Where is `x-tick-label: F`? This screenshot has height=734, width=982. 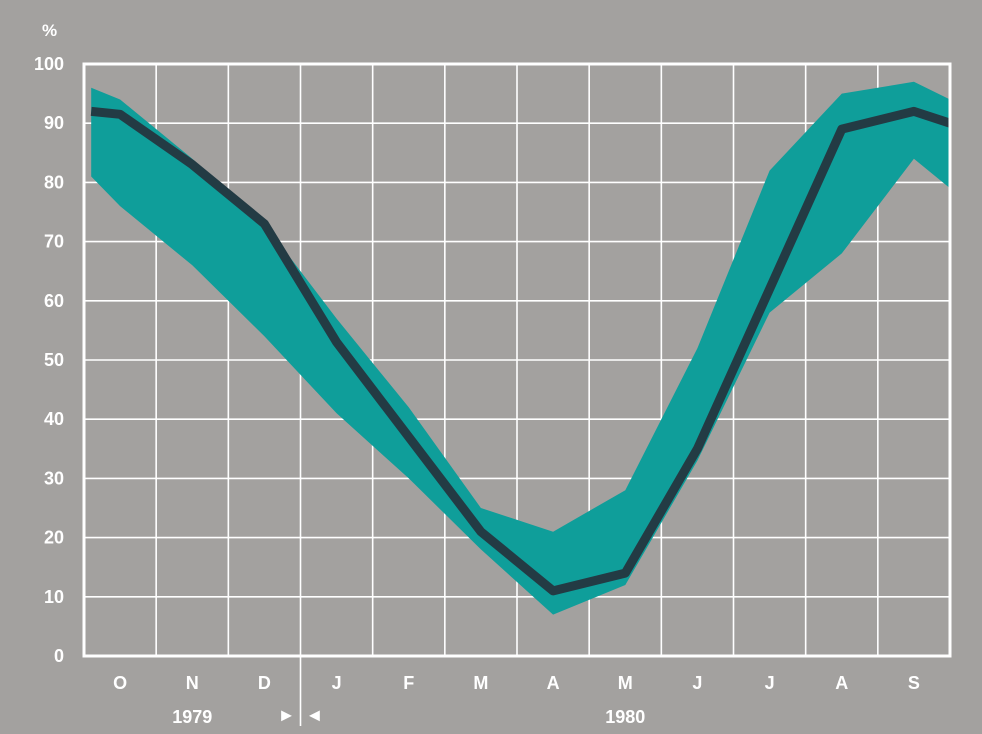
x-tick-label: F is located at coordinates (408, 683).